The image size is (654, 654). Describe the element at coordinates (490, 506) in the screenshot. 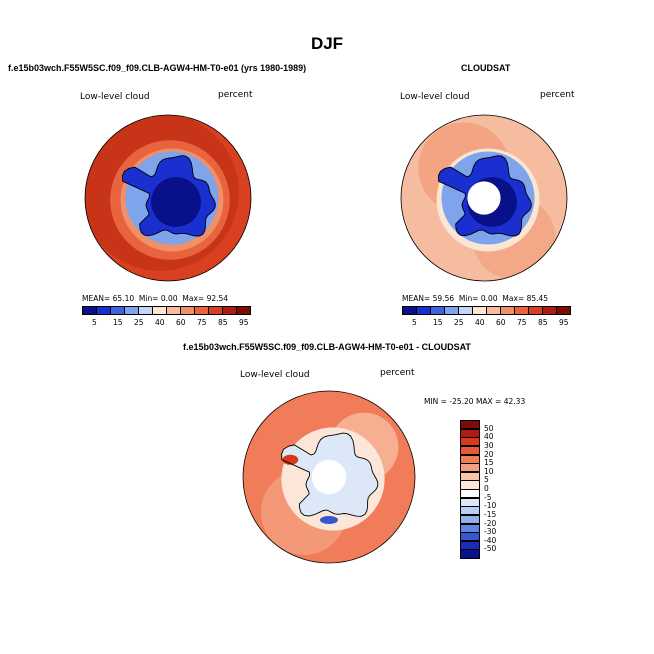

I see `colorbar-tick-label: -10` at that location.